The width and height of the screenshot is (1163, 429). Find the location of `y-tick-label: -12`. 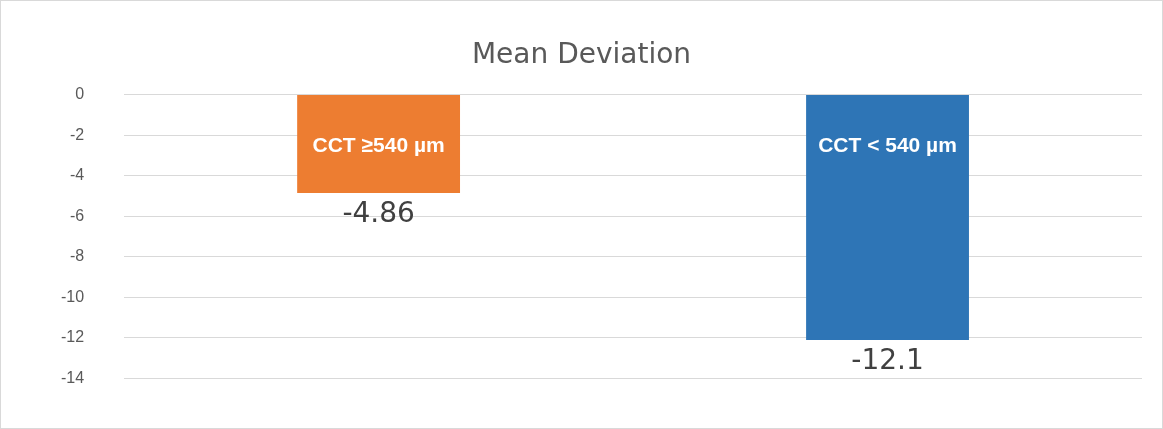

y-tick-label: -12 is located at coordinates (73, 337).